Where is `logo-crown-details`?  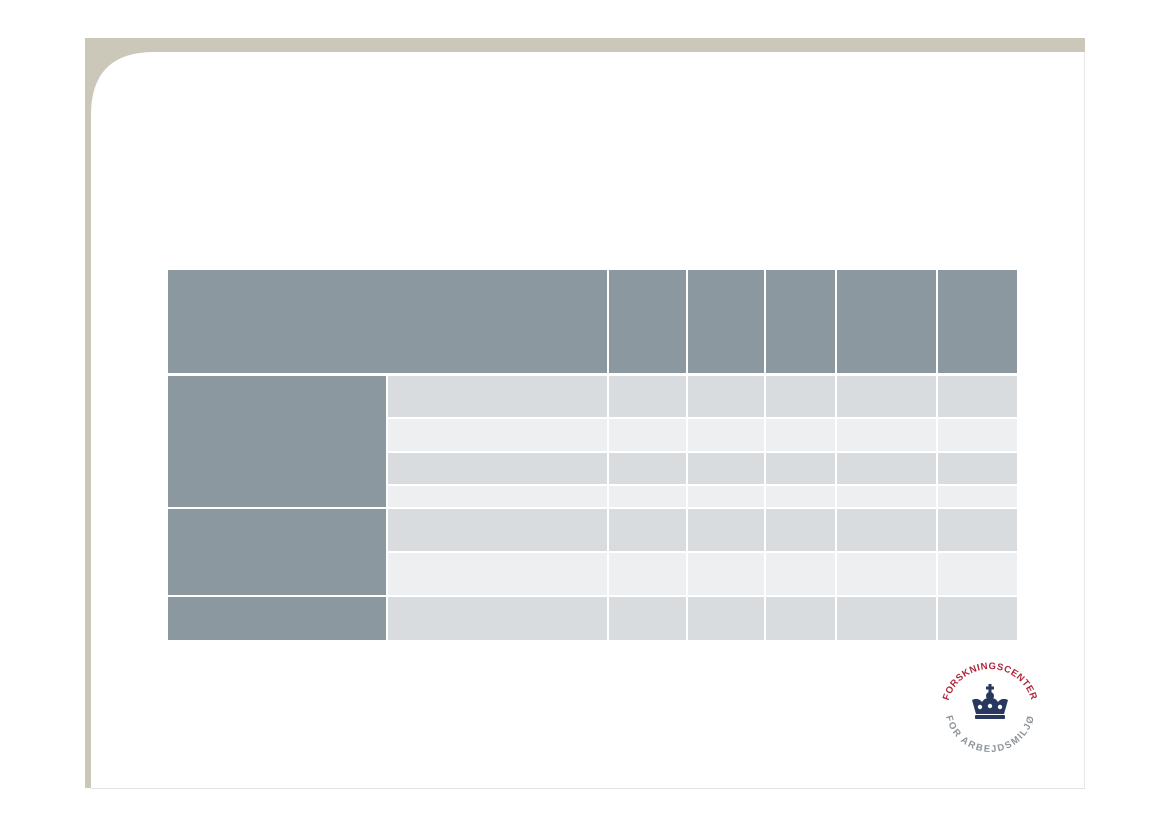 logo-crown-details is located at coordinates (990, 706).